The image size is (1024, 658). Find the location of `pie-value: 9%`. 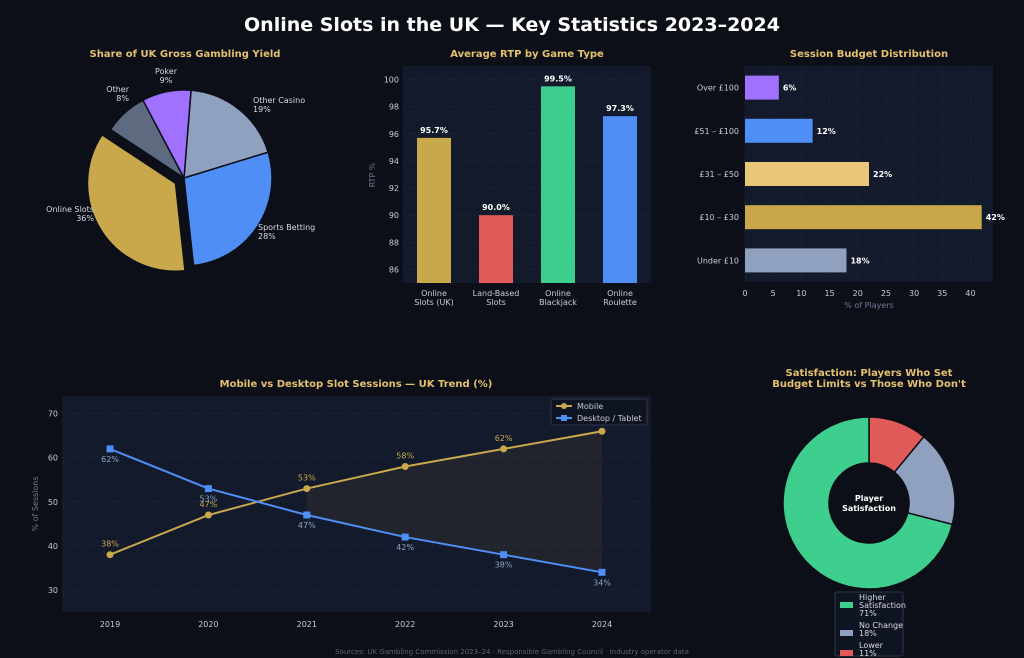

pie-value: 9% is located at coordinates (166, 80).